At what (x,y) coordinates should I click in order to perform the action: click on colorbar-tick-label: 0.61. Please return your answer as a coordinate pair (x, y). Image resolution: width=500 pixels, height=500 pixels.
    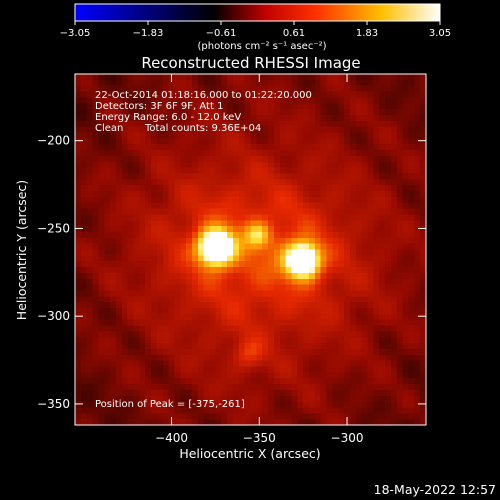
    Looking at the image, I should click on (294, 33).